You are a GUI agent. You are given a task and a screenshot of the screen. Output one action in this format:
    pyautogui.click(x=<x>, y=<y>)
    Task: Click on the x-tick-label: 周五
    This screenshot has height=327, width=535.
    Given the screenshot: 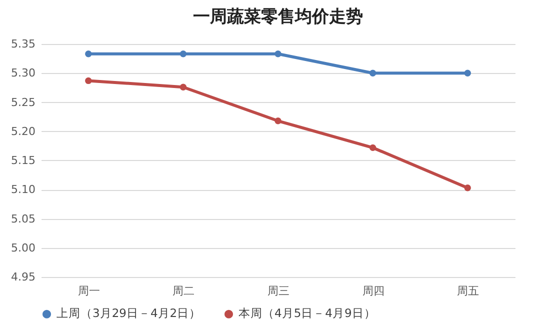 What is the action you would take?
    pyautogui.click(x=468, y=291)
    